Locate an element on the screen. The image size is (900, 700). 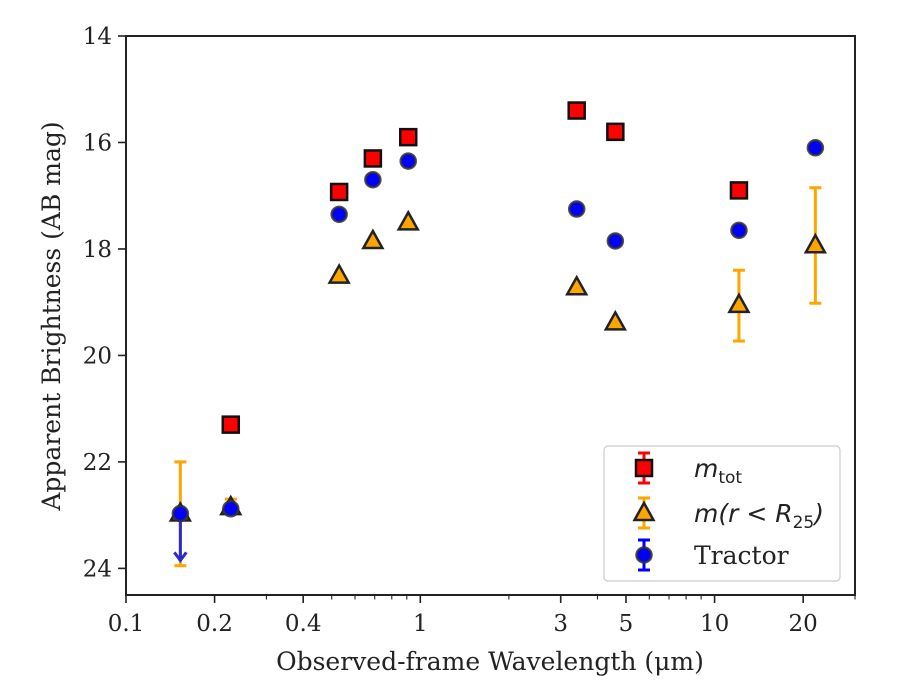
y-axis-label: Apparent Brightness (AB mag) is located at coordinates (51, 316).